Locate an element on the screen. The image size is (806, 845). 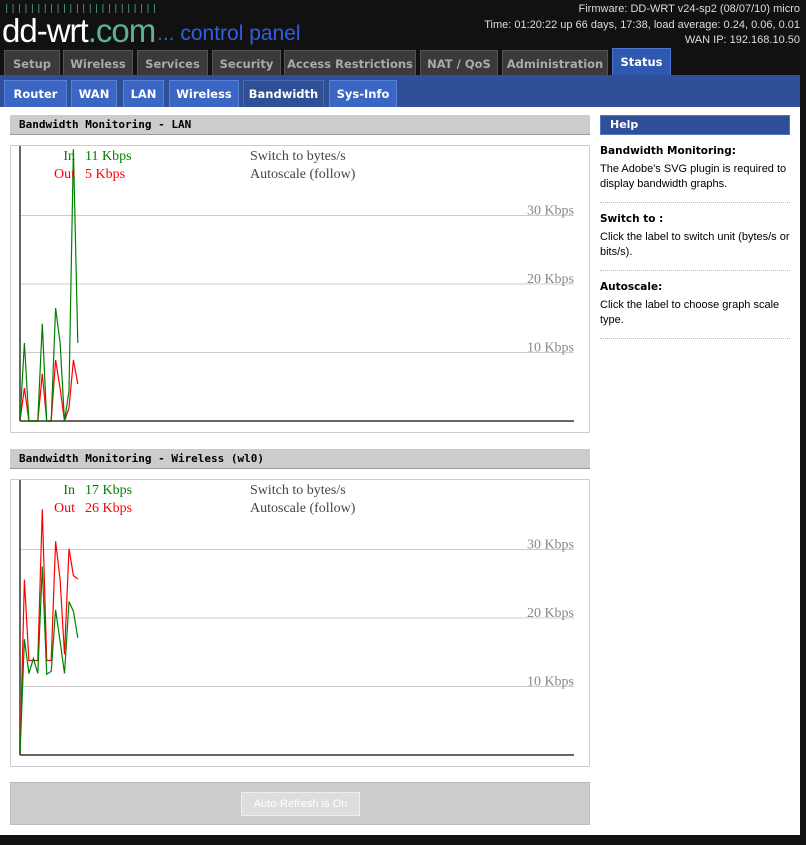
help-title: Help is located at coordinates (695, 125).